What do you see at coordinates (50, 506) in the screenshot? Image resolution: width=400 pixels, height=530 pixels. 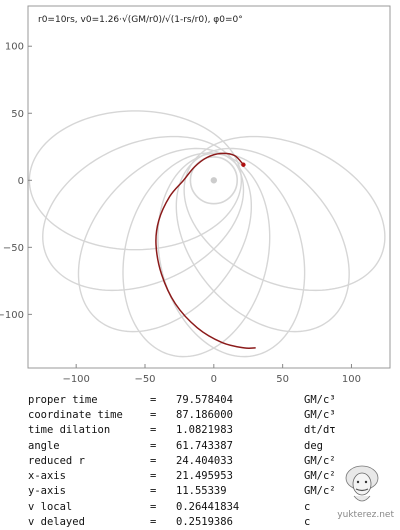 I see `readout-label: v local` at bounding box center [50, 506].